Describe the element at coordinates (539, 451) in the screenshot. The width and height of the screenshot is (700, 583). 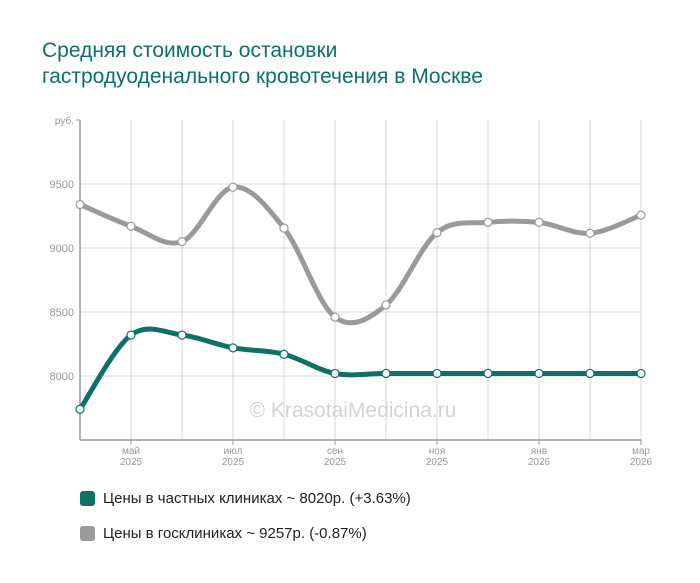
I see `x-tick-month: янв` at that location.